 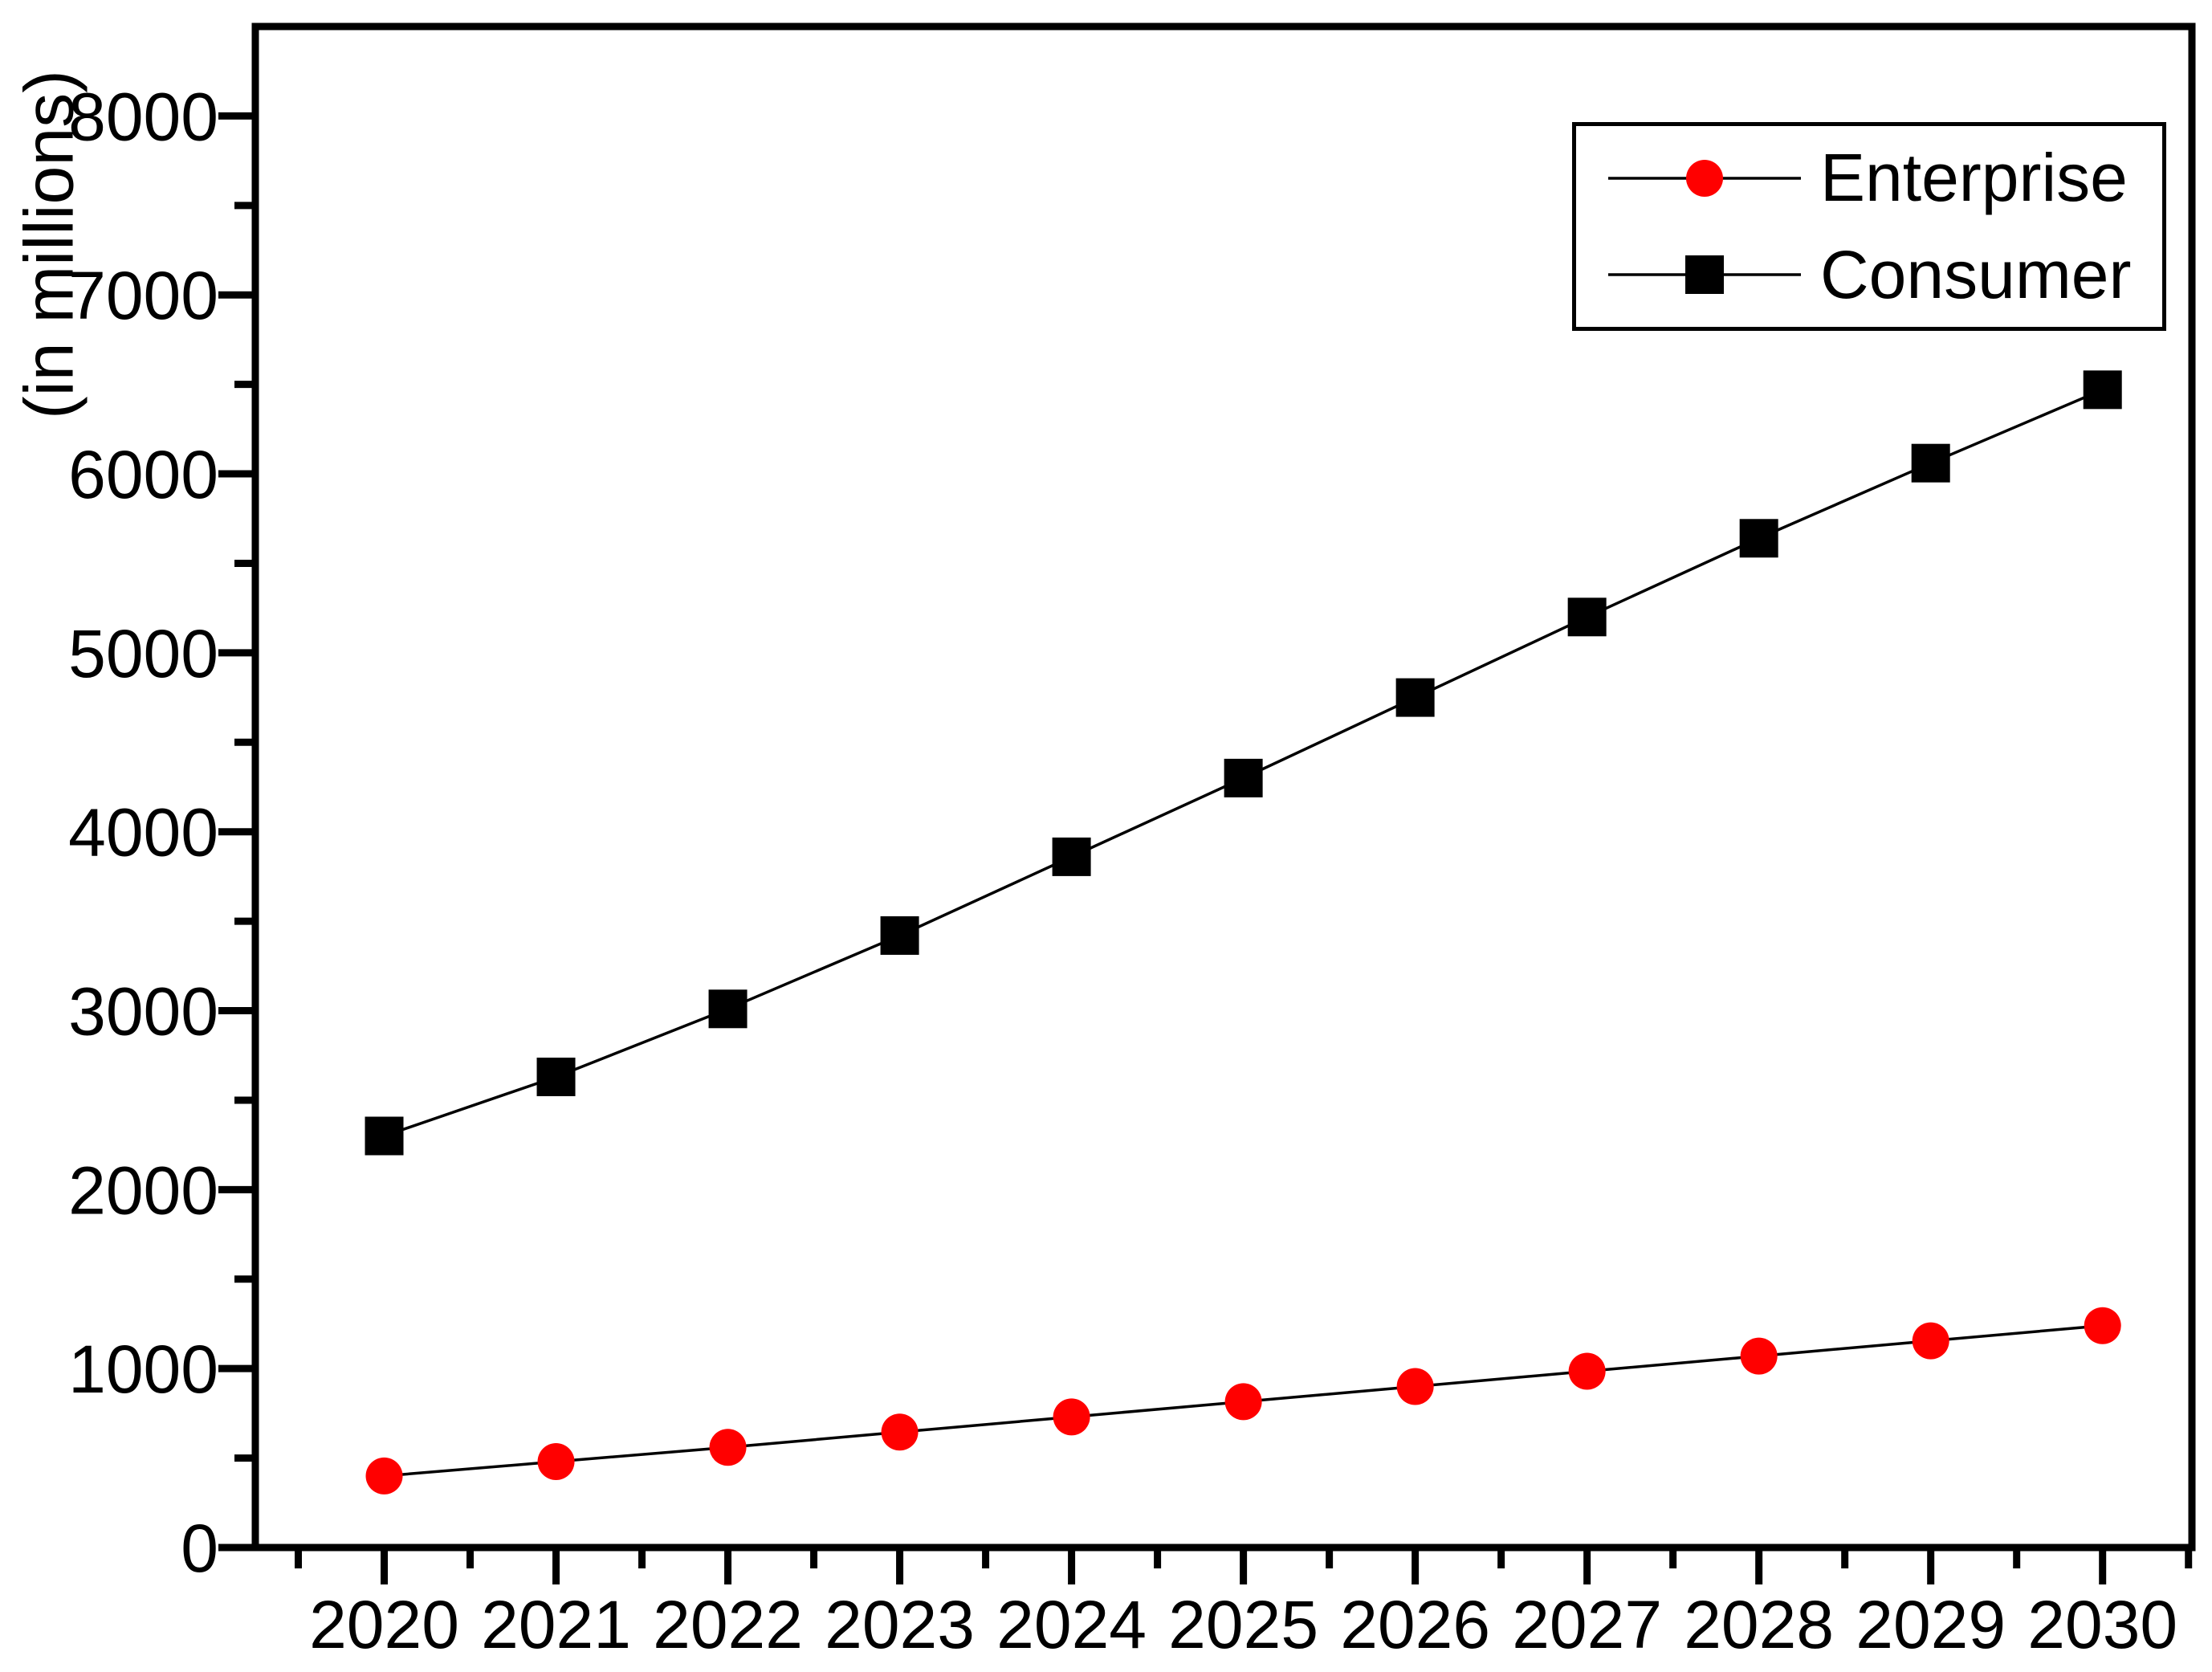 I want to click on x-tick-label: 2027, so click(x=1587, y=1624).